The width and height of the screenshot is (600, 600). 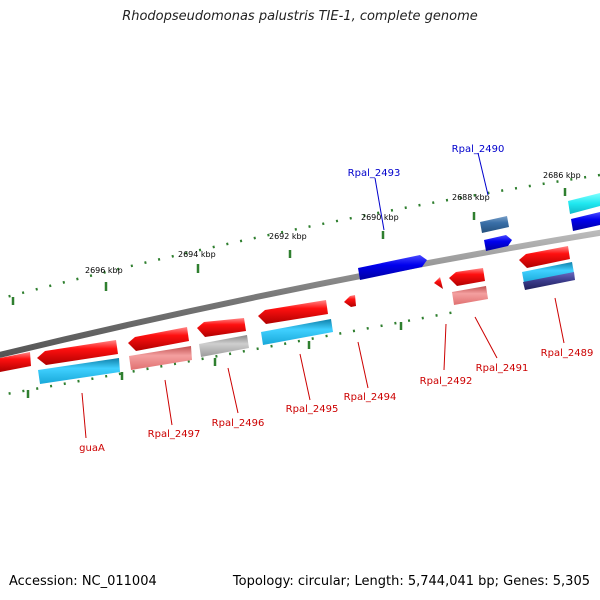 I want to click on gene-arrow-guaa, so click(x=77, y=352).